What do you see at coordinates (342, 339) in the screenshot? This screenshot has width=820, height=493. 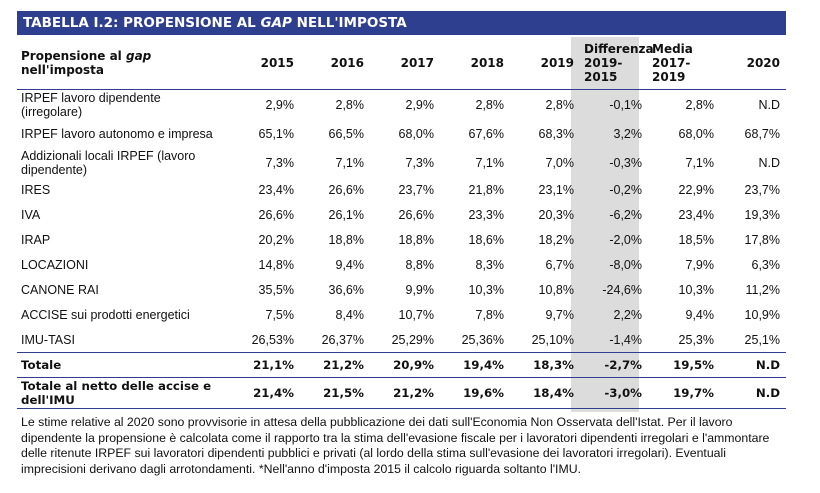 I see `cell-value: 26,37%` at bounding box center [342, 339].